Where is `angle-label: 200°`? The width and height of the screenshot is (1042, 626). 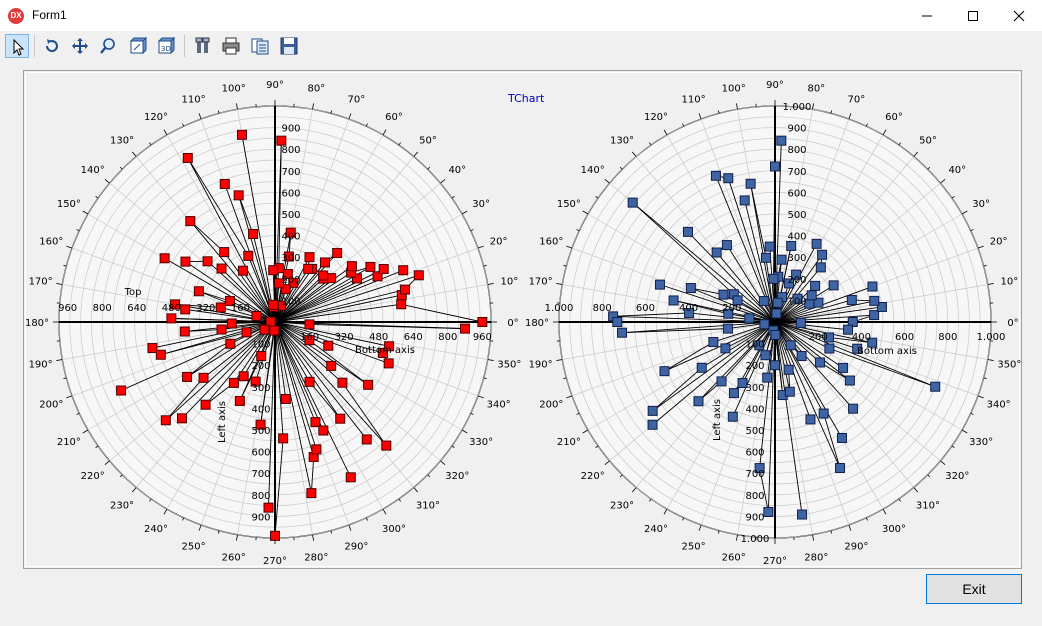 angle-label: 200° is located at coordinates (51, 404).